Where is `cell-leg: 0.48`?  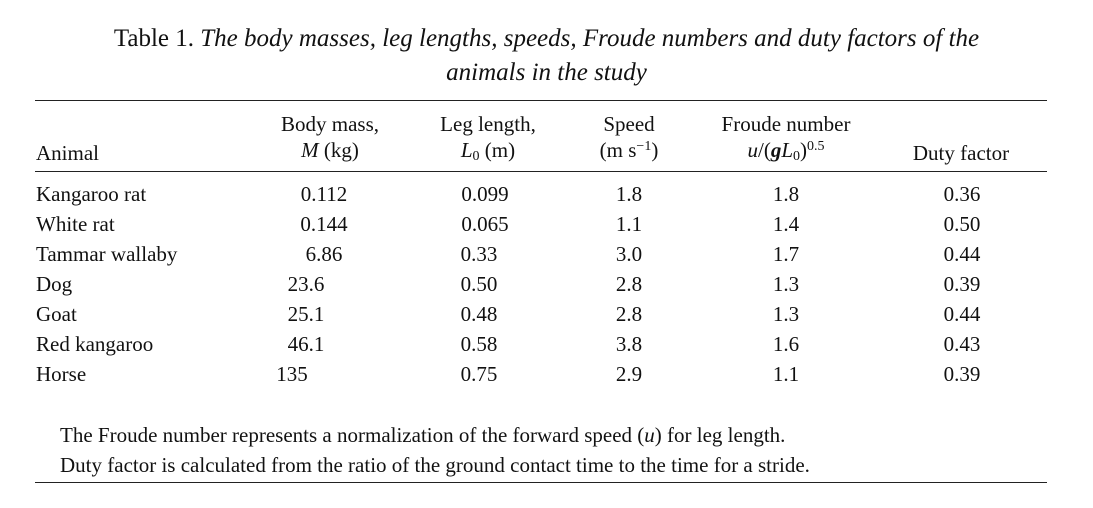
cell-leg: 0.48 is located at coordinates (479, 314).